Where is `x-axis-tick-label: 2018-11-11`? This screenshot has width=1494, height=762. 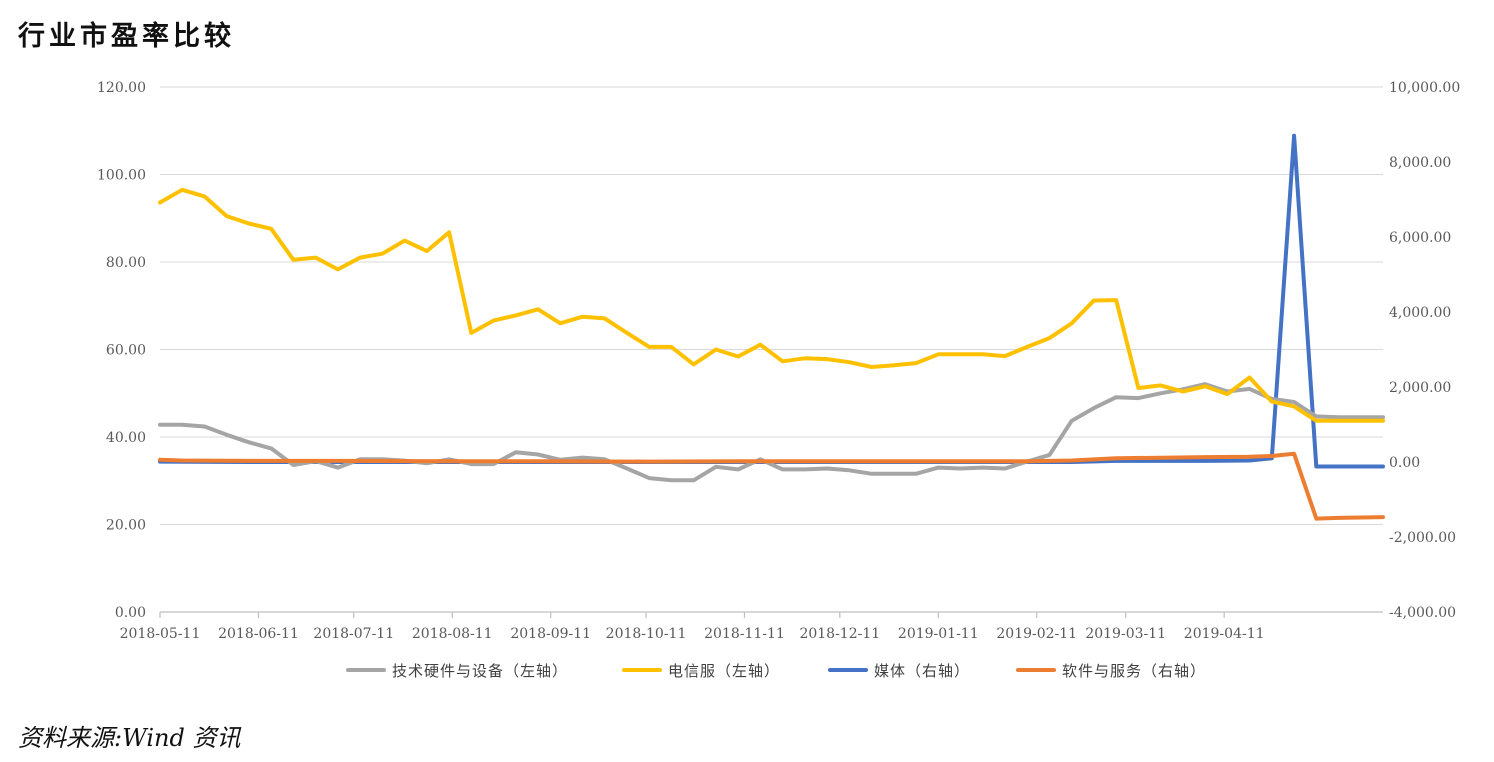
x-axis-tick-label: 2018-11-11 is located at coordinates (744, 634).